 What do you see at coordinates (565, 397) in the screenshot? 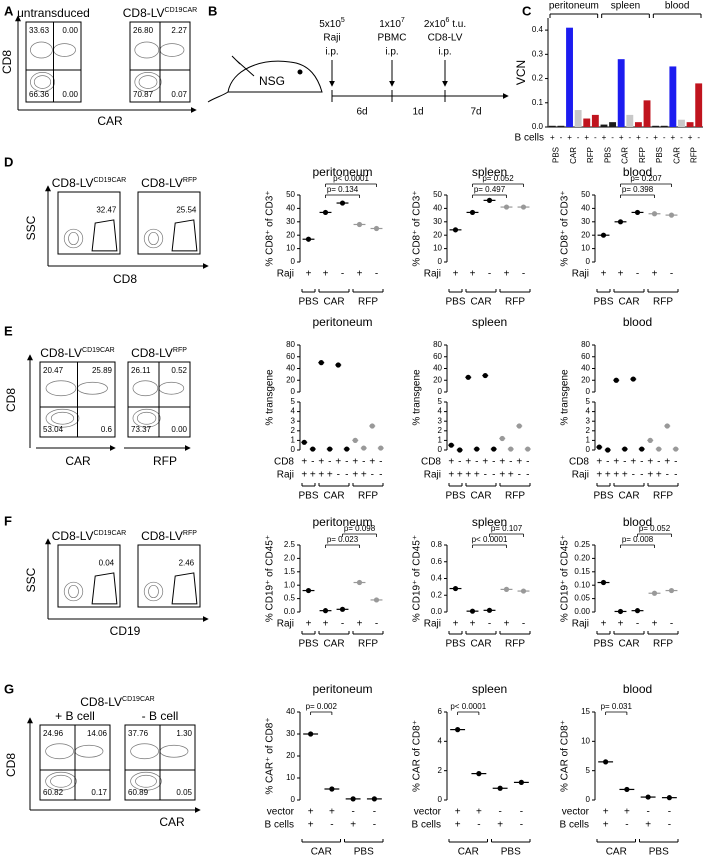
I see `y-axis-label: % transgene` at bounding box center [565, 397].